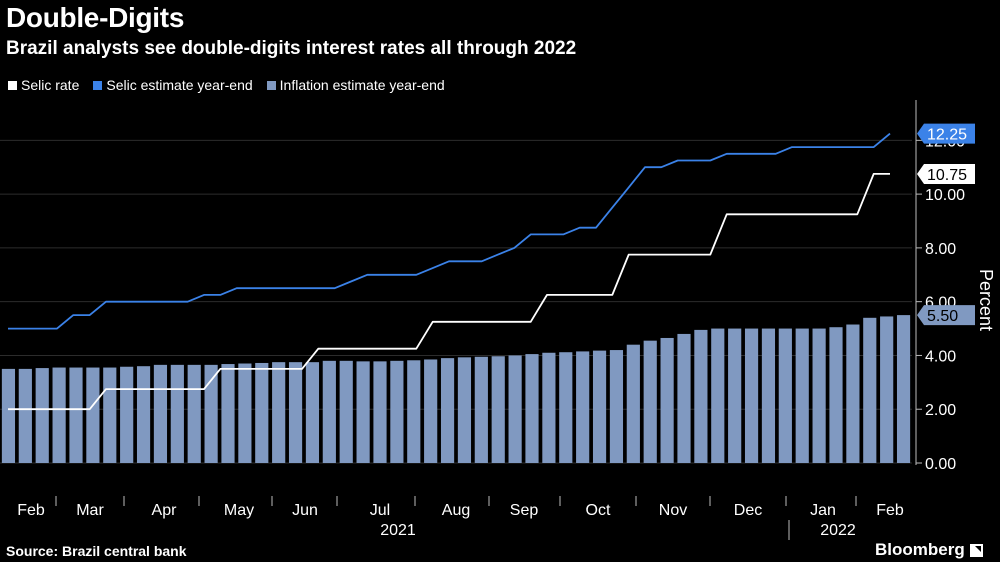 Image resolution: width=1000 pixels, height=562 pixels. Describe the element at coordinates (940, 410) in the screenshot. I see `y-tick-label-1: 2.00` at that location.